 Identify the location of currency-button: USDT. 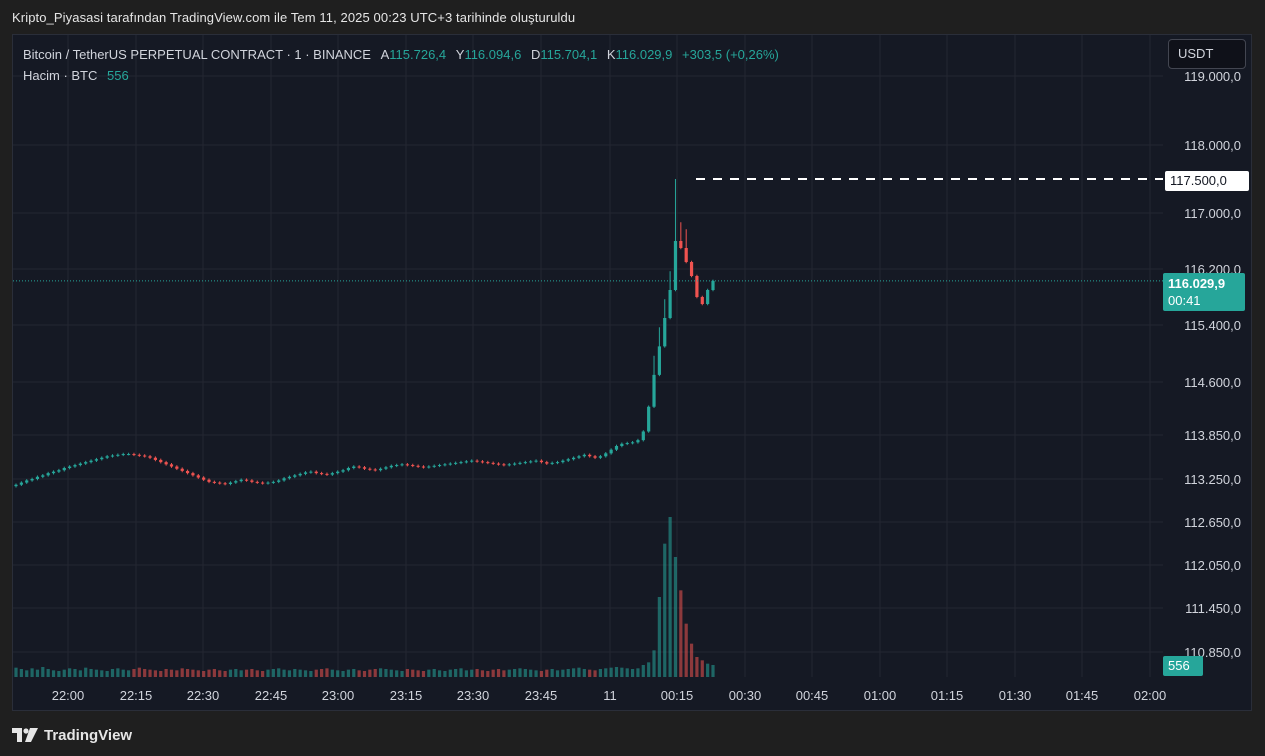
(1207, 54).